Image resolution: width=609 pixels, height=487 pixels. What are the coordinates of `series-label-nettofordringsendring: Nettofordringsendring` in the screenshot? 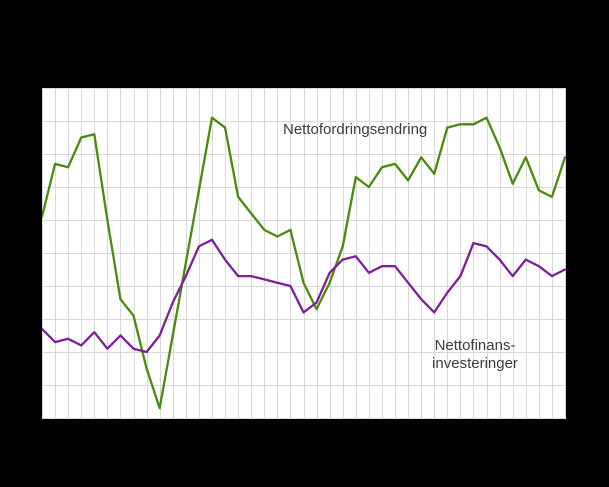 It's located at (355, 129).